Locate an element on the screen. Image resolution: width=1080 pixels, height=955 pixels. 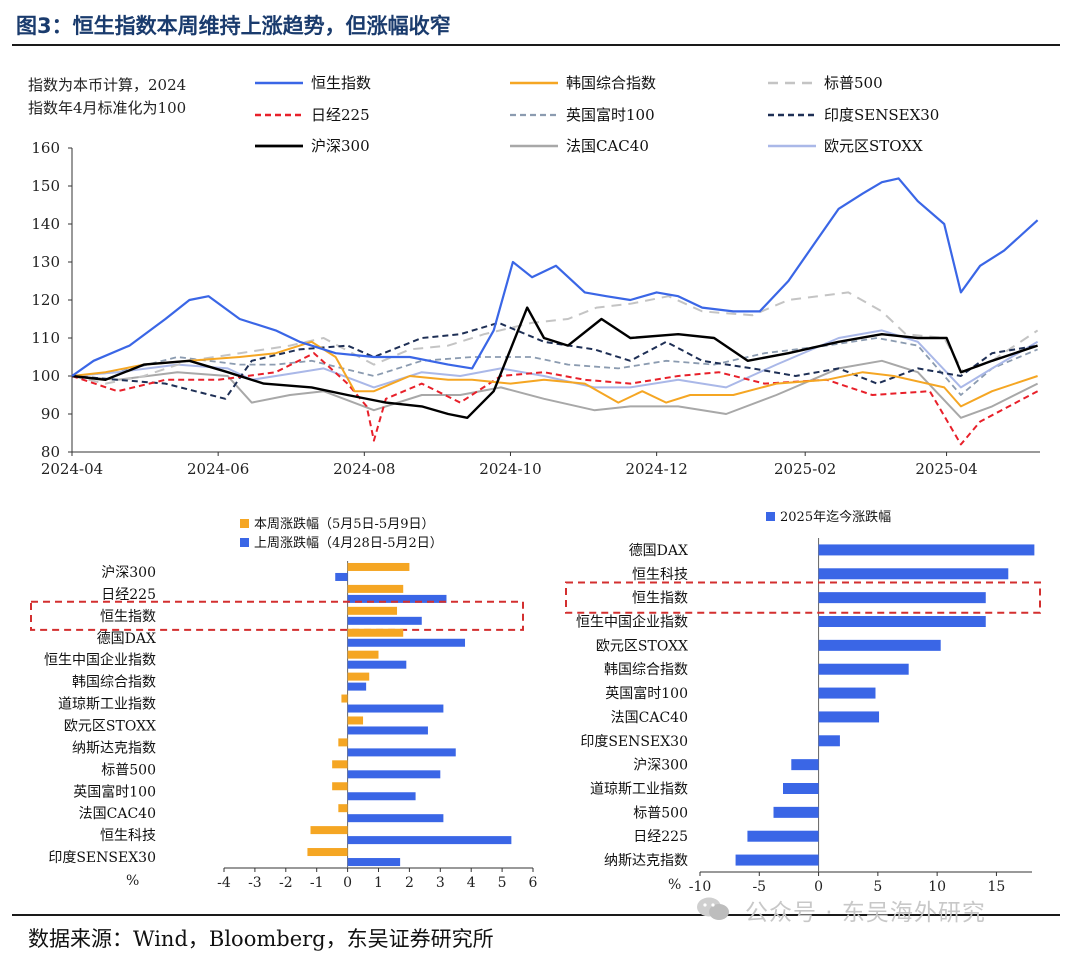
x-tick-label: 2025-04 is located at coordinates (946, 469).